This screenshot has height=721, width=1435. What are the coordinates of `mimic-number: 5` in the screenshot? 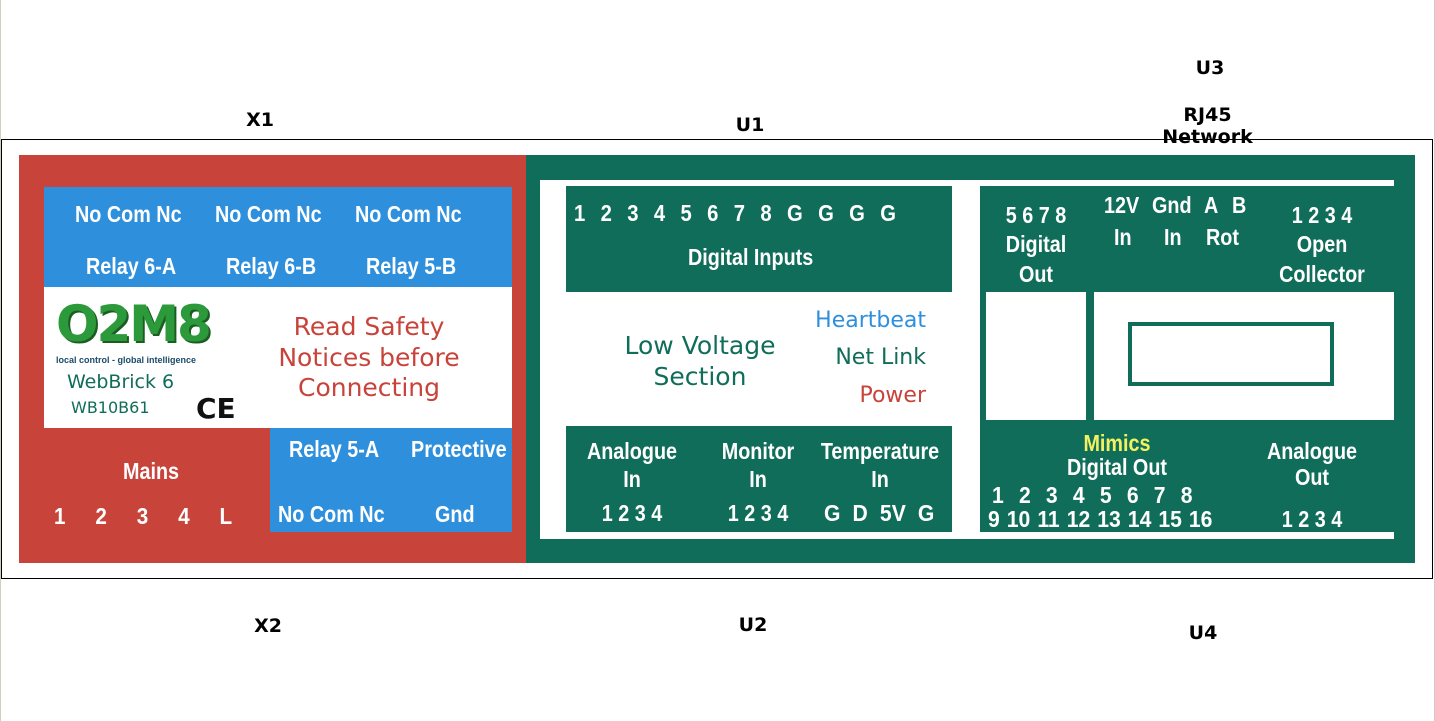 It's located at (1105, 495).